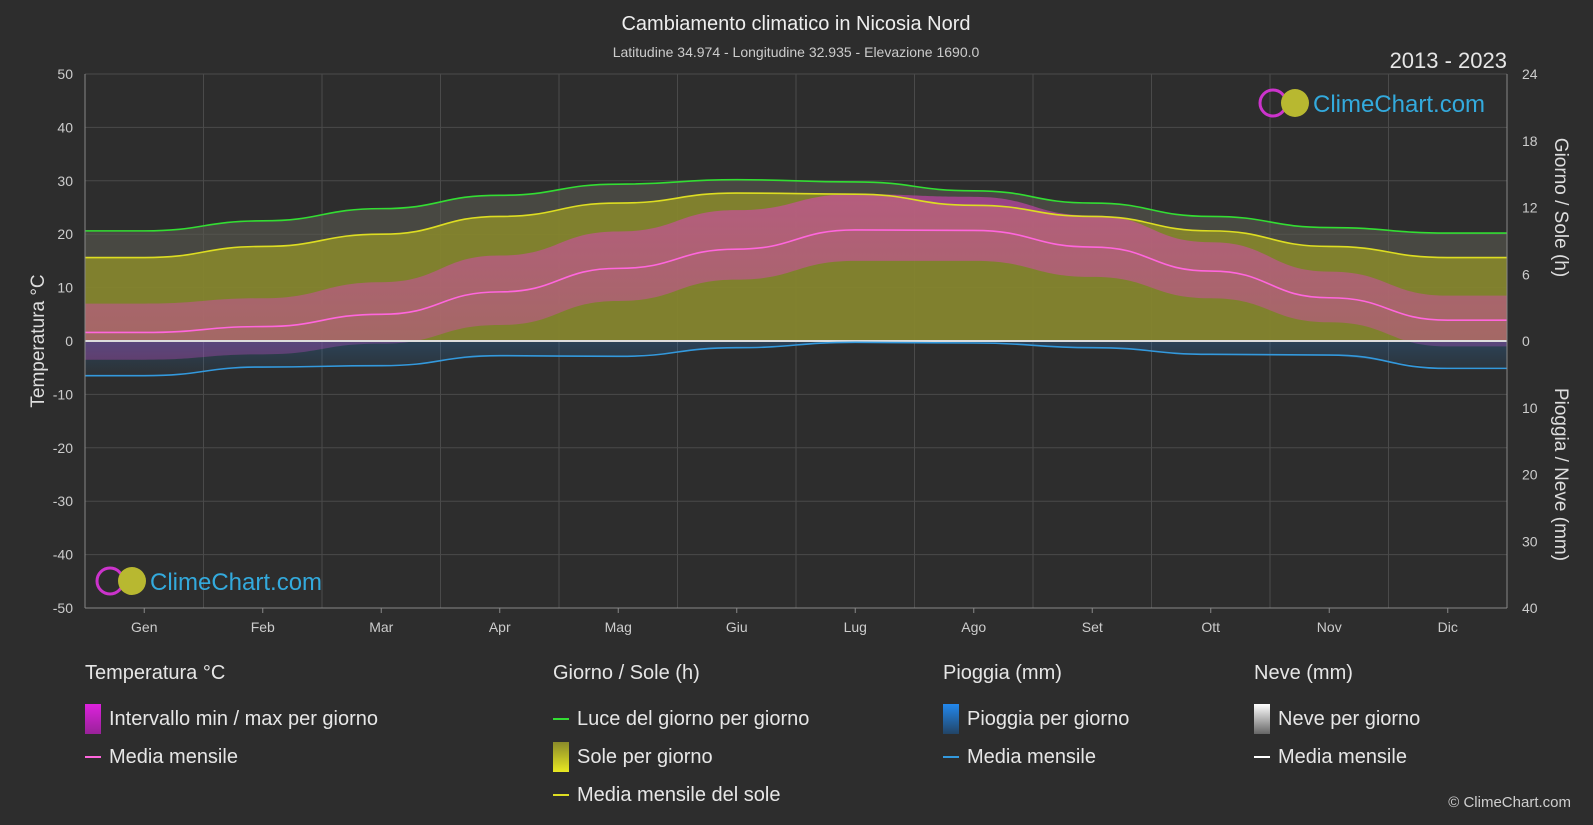 The width and height of the screenshot is (1593, 825). Describe the element at coordinates (1448, 60) in the screenshot. I see `period-label: 2013 - 2023` at that location.